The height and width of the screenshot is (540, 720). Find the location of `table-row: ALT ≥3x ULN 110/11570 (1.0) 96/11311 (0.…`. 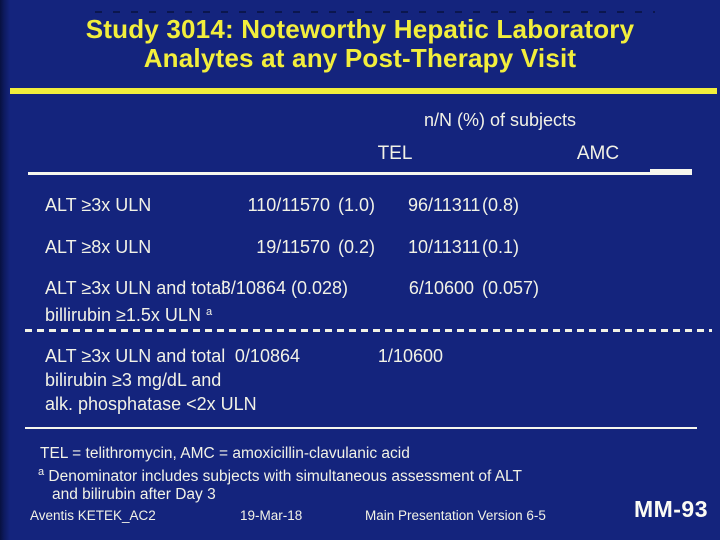

table-row: ALT ≥3x ULN 110/11570 (1.0) 96/11311 (0.… is located at coordinates (295, 205).